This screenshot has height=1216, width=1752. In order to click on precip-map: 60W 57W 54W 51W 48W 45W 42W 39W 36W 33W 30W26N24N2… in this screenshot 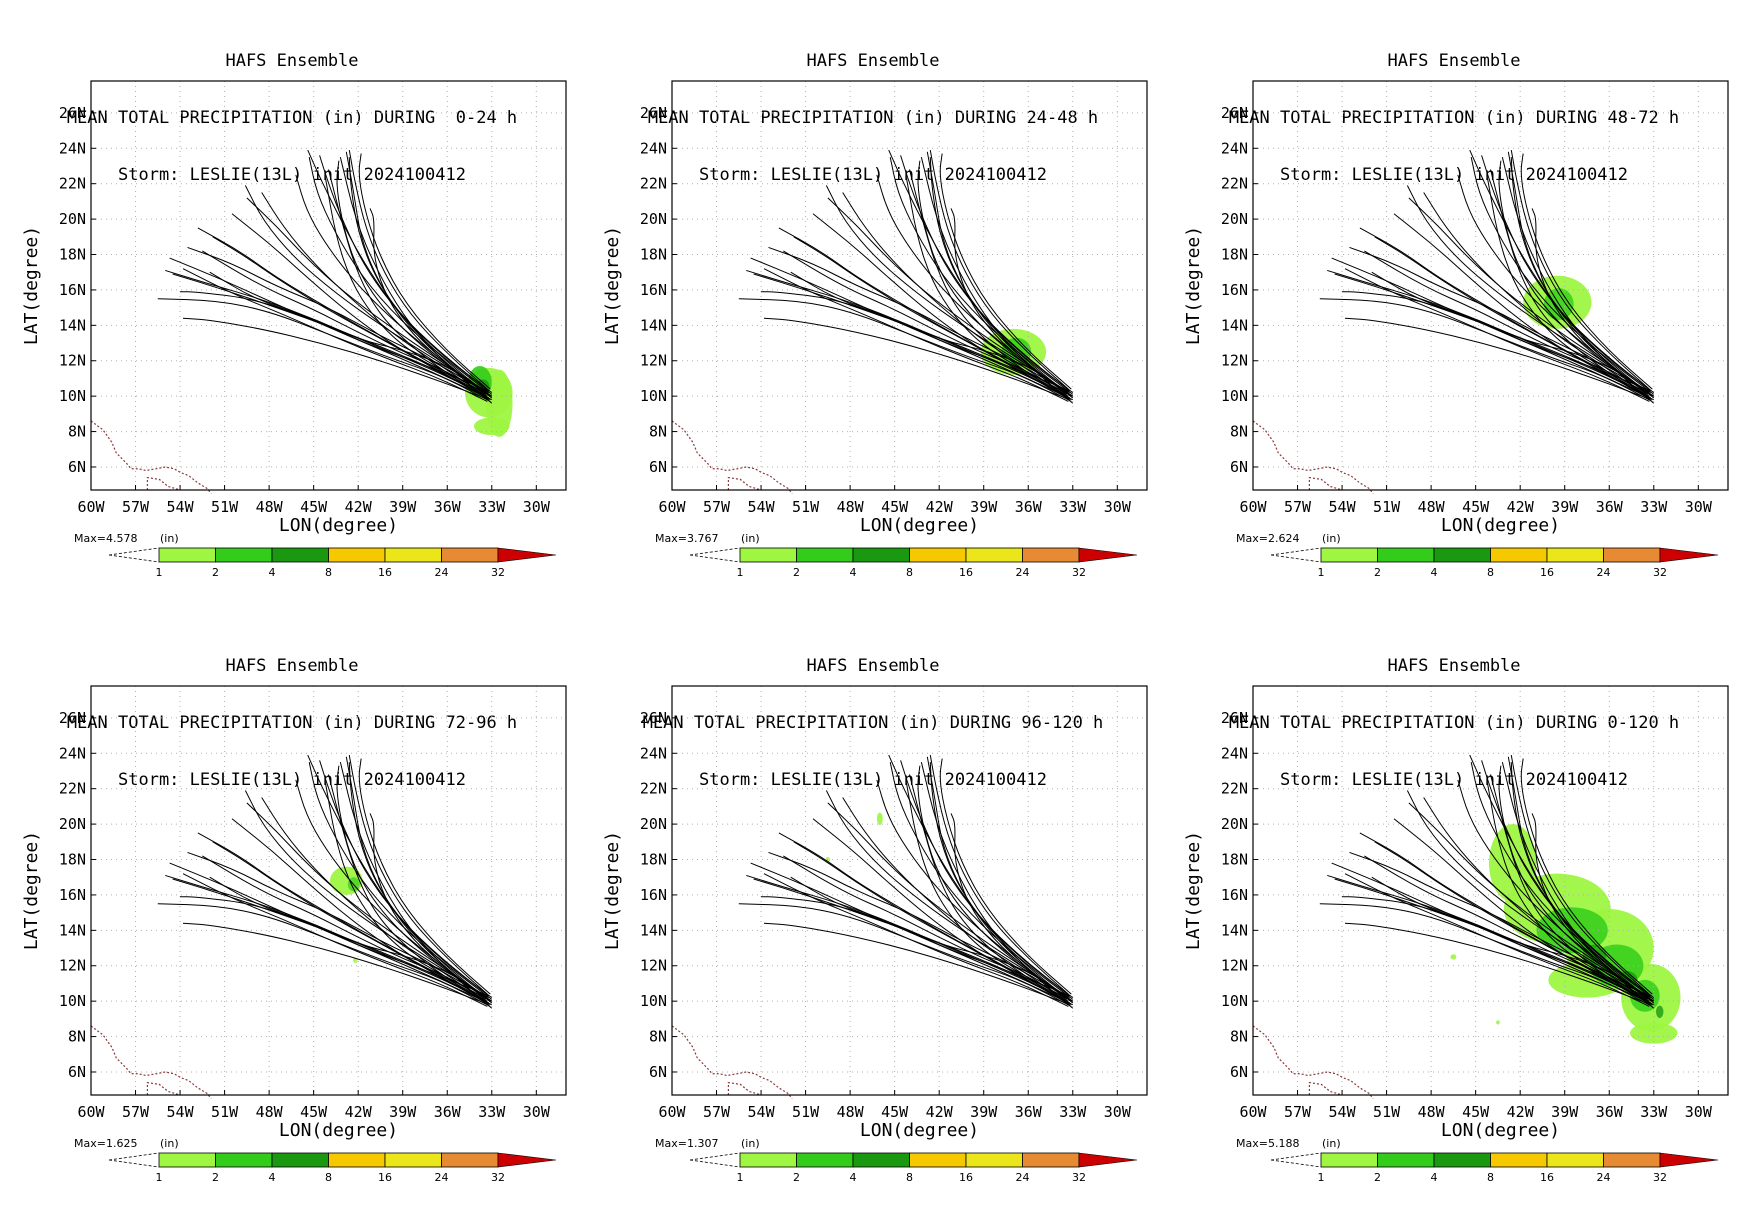, I will do `click(294, 934)`.